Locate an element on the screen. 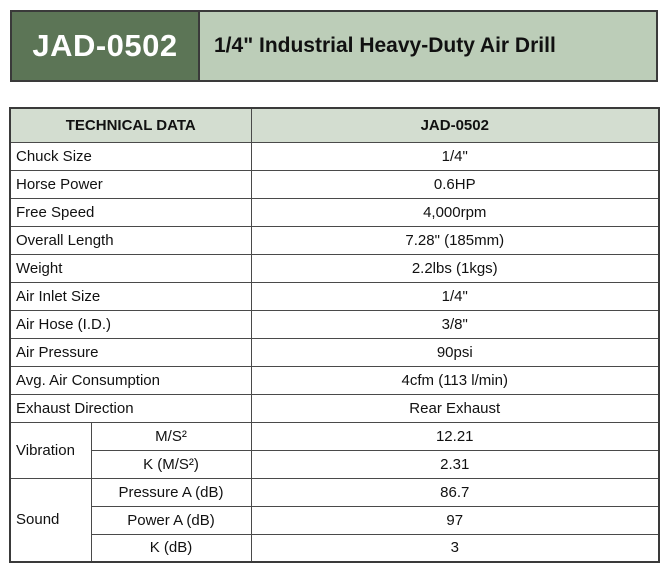 This screenshot has height=584, width=666. row-value: 3 is located at coordinates (455, 548).